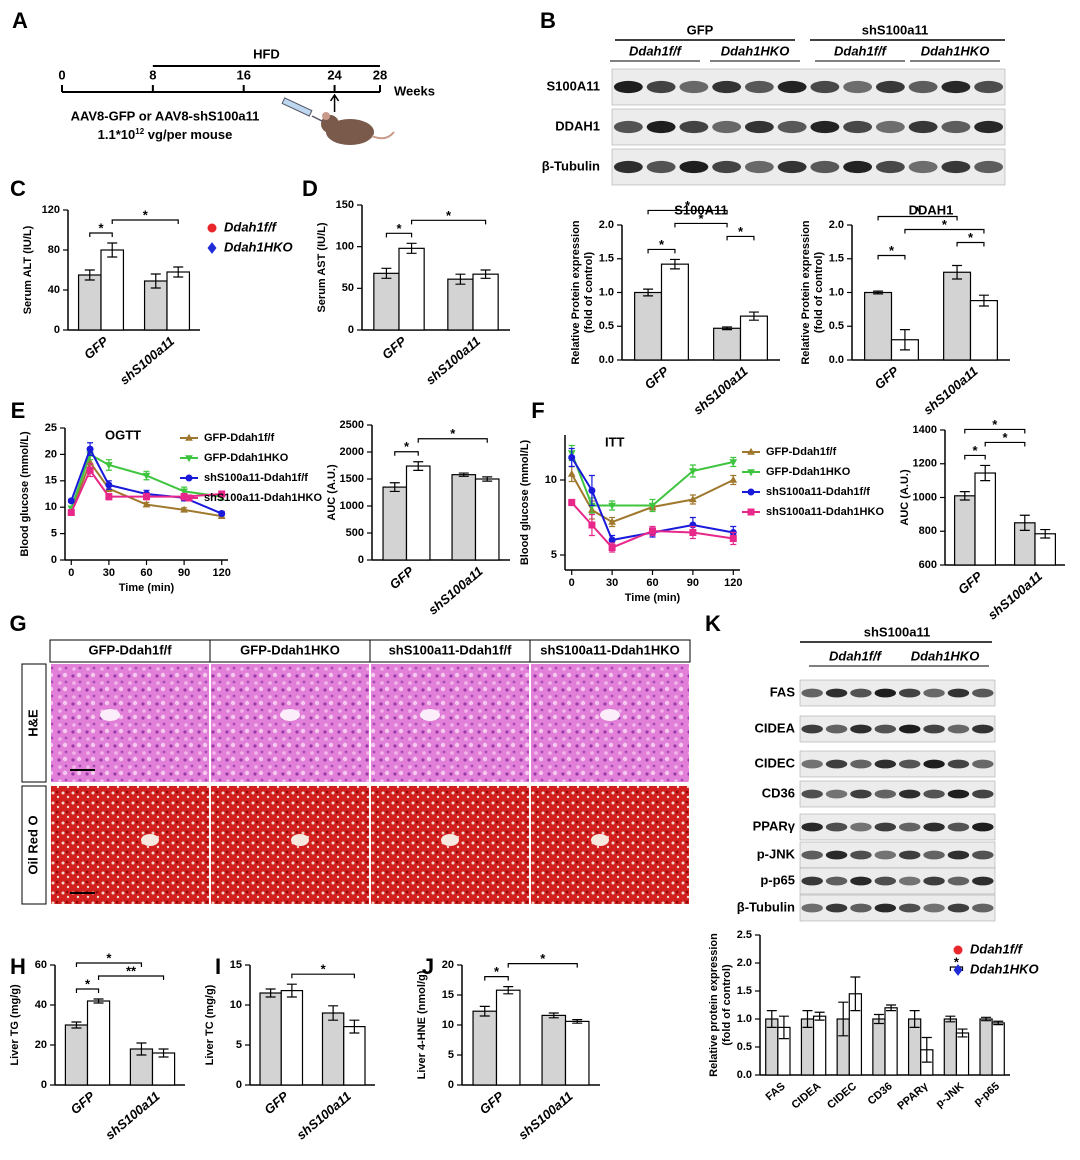 This screenshot has width=1080, height=1160. What do you see at coordinates (537, 410) in the screenshot?
I see `panel-label: F` at bounding box center [537, 410].